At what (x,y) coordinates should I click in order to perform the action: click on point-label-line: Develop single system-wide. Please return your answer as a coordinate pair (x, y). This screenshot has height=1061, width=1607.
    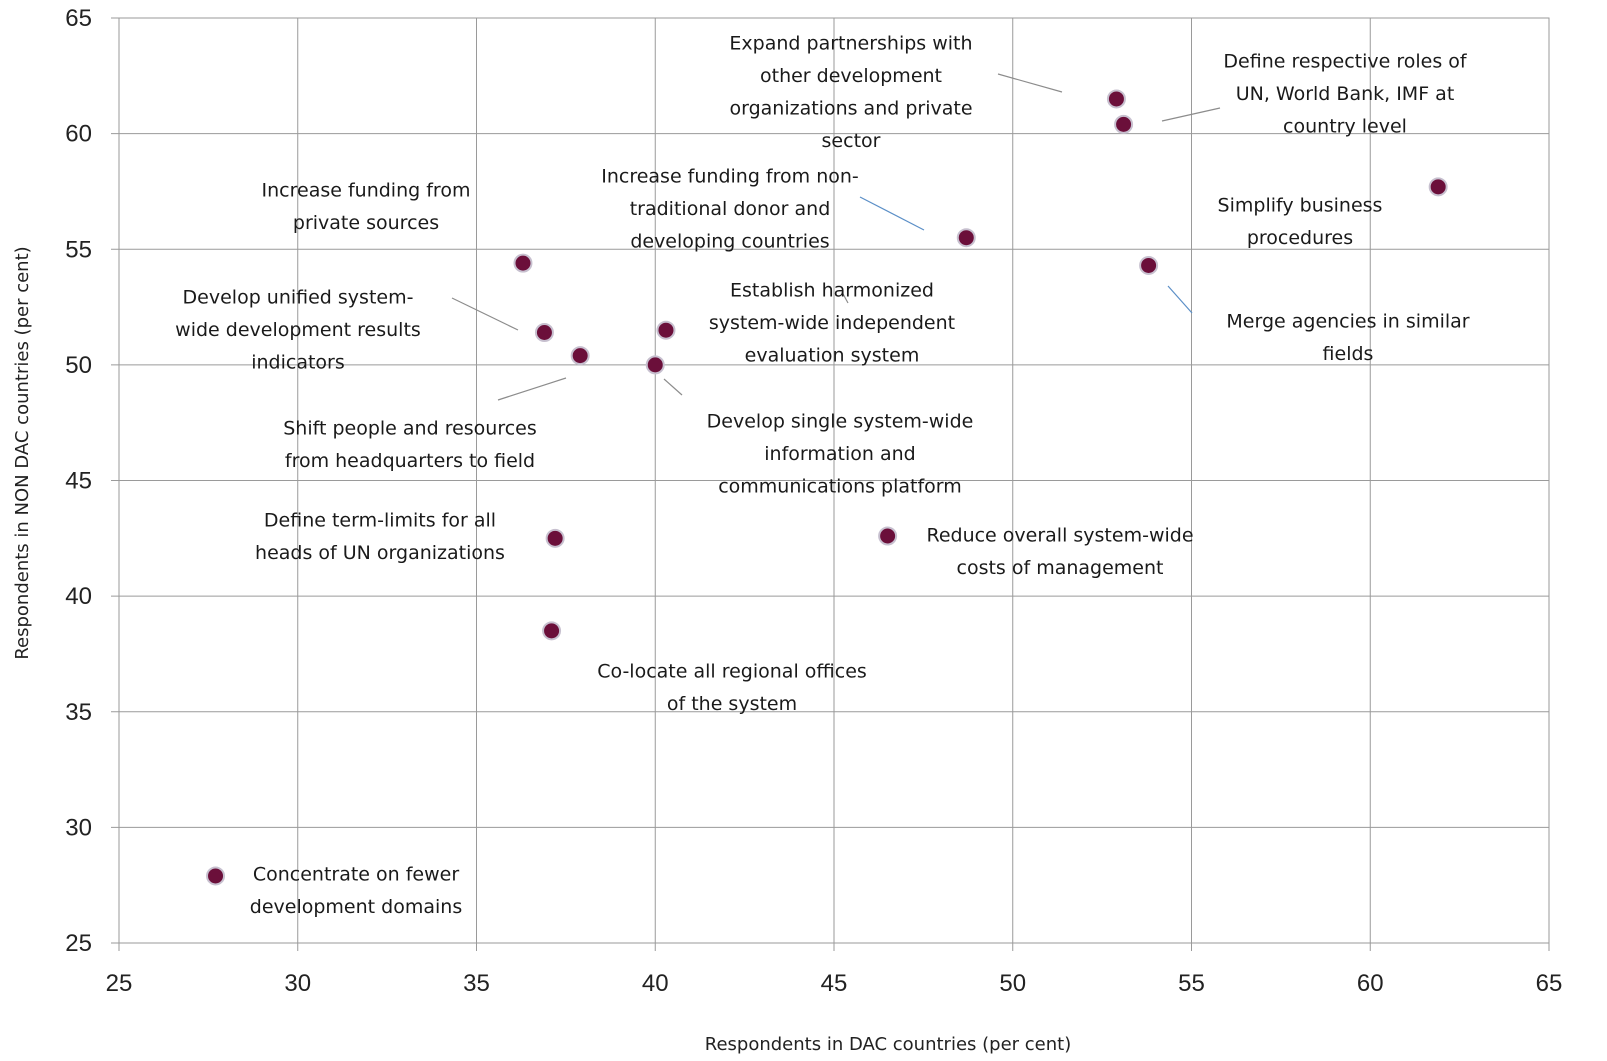
    Looking at the image, I should click on (840, 422).